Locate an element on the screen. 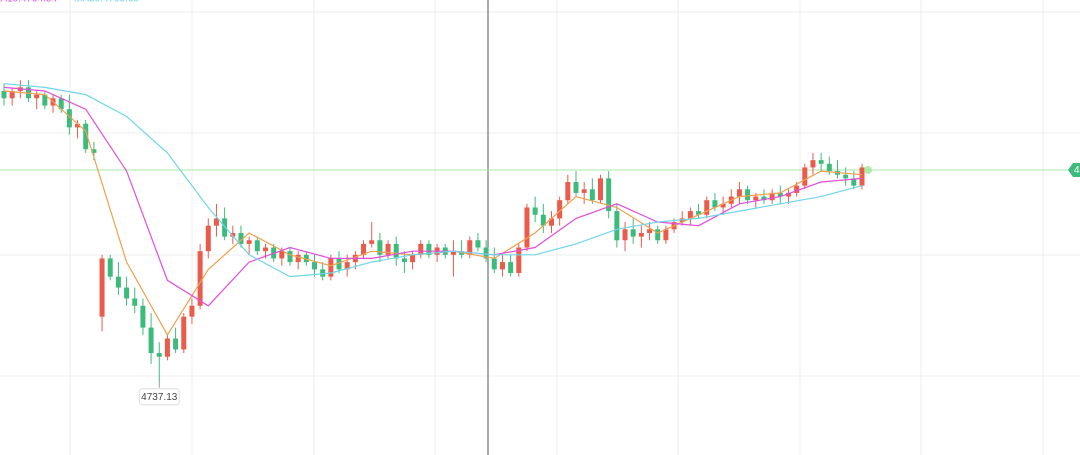  legend-entry: MA30:4795.00 is located at coordinates (106, 2).